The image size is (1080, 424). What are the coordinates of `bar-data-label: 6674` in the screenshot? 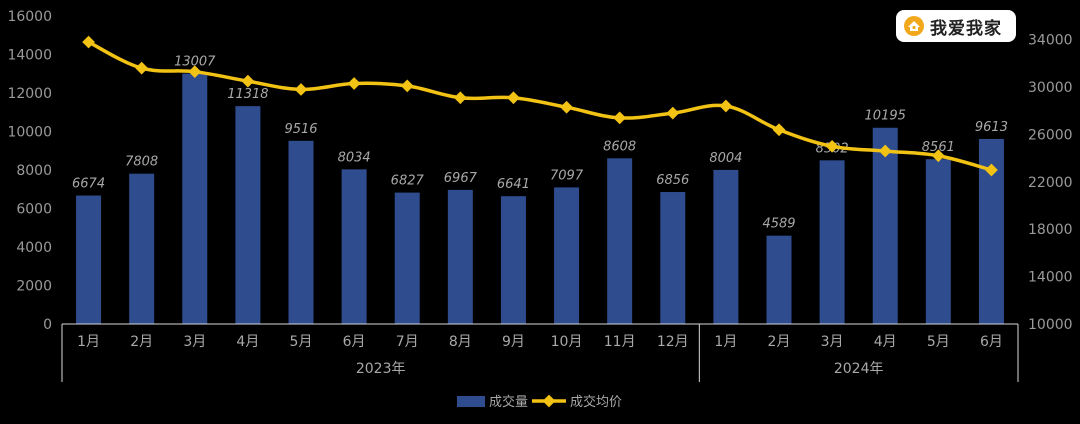 It's located at (88, 184).